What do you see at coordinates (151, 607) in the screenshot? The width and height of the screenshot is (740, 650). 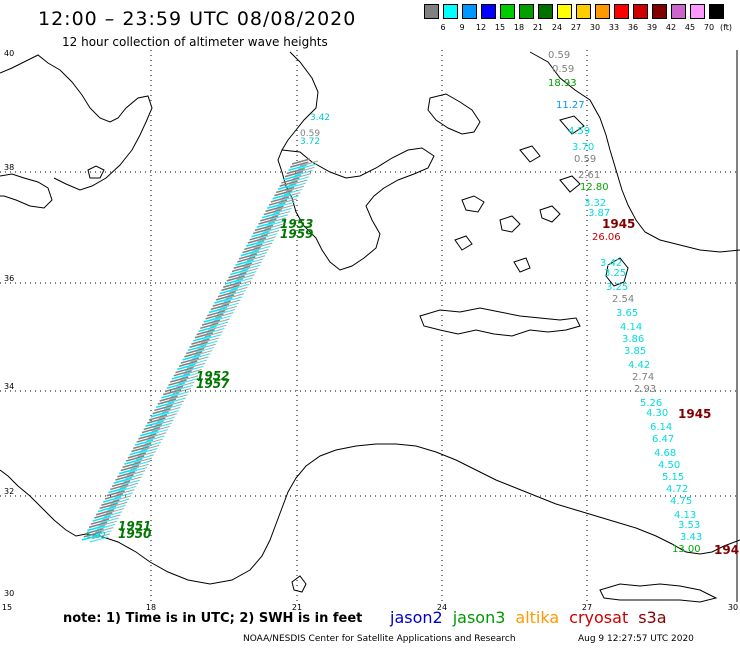 I see `longitude-label: 18` at bounding box center [151, 607].